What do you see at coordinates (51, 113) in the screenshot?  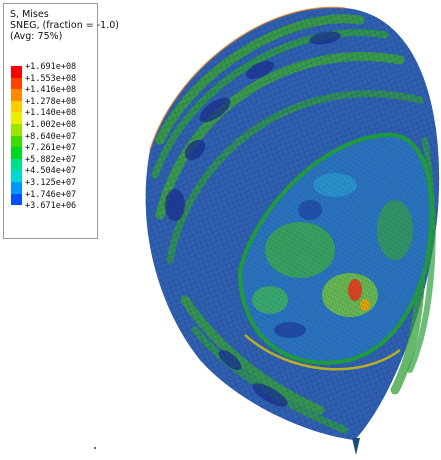 I see `legend-tick-label: +1.140e+08` at bounding box center [51, 113].